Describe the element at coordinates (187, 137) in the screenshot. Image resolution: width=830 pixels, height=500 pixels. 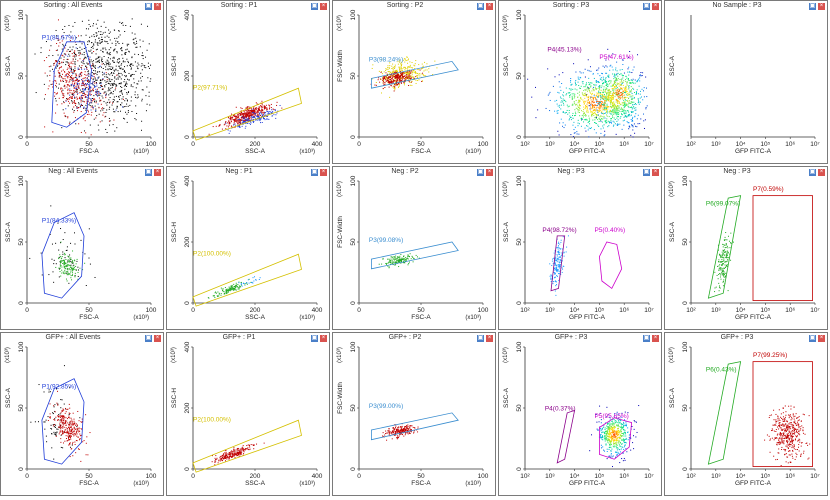
I see `y-tick-label: 0` at that location.